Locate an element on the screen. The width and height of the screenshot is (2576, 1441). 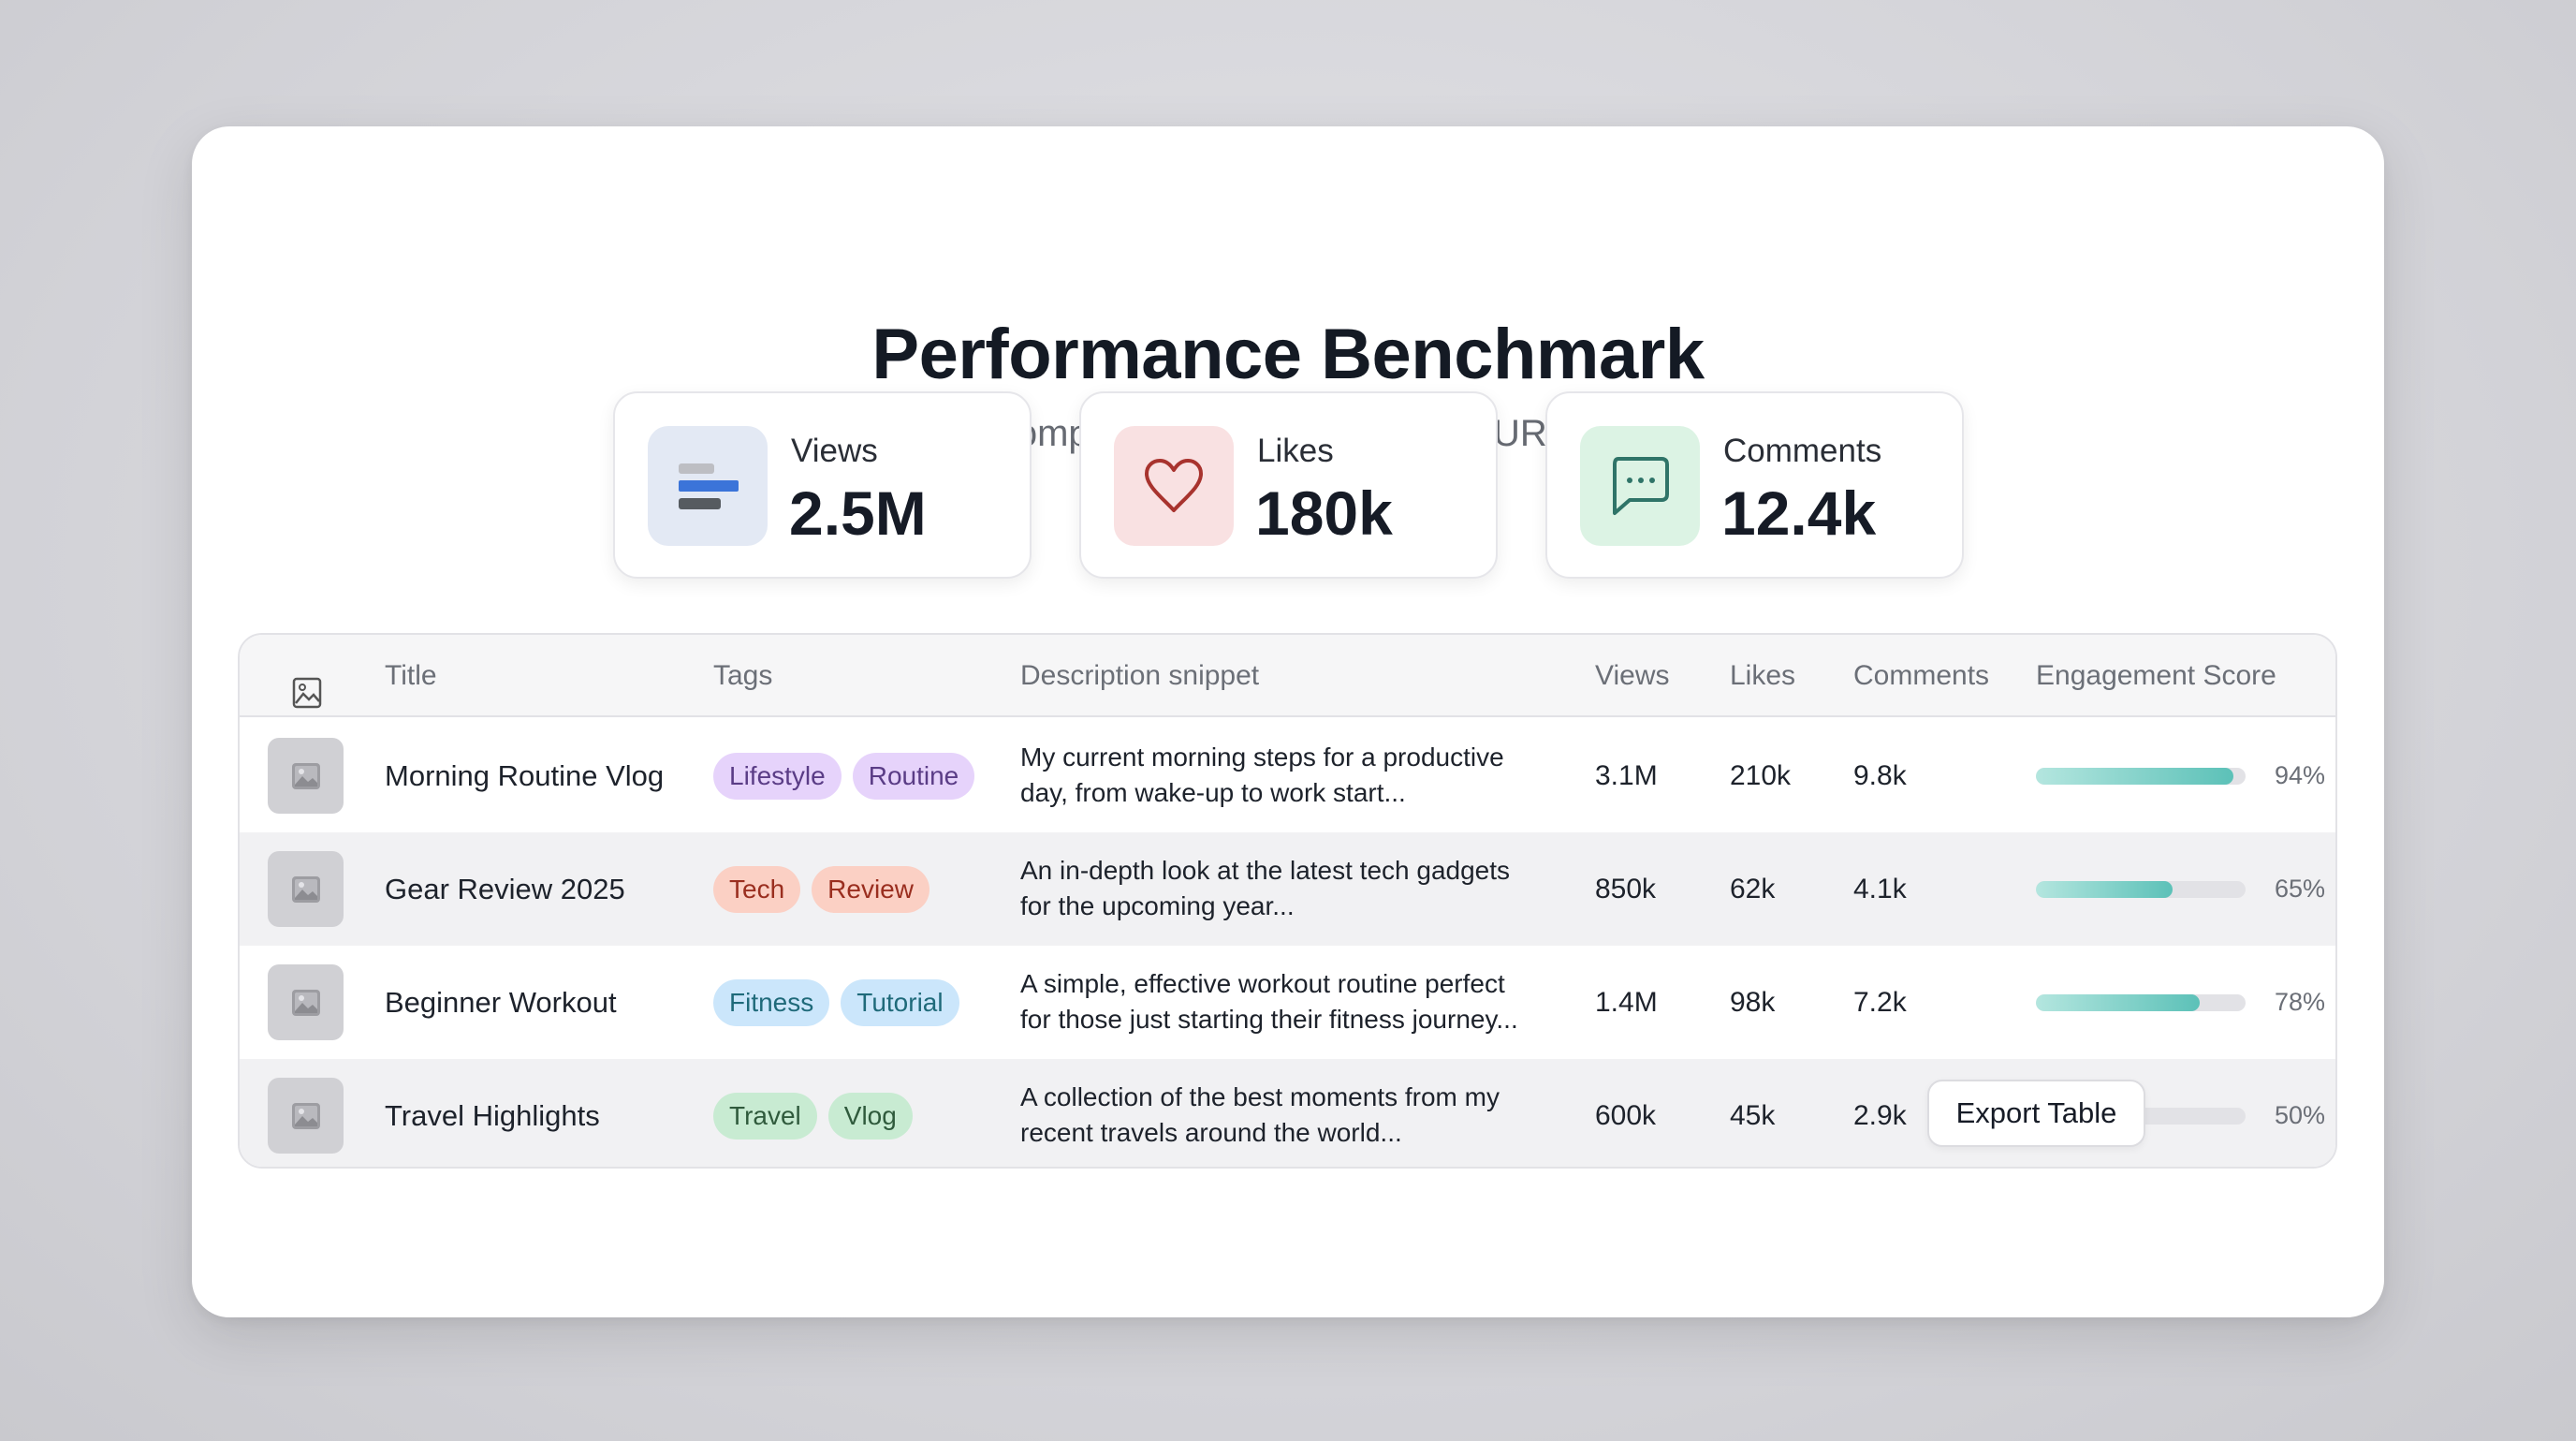
engagement-score-label: 78% is located at coordinates (2299, 1002).